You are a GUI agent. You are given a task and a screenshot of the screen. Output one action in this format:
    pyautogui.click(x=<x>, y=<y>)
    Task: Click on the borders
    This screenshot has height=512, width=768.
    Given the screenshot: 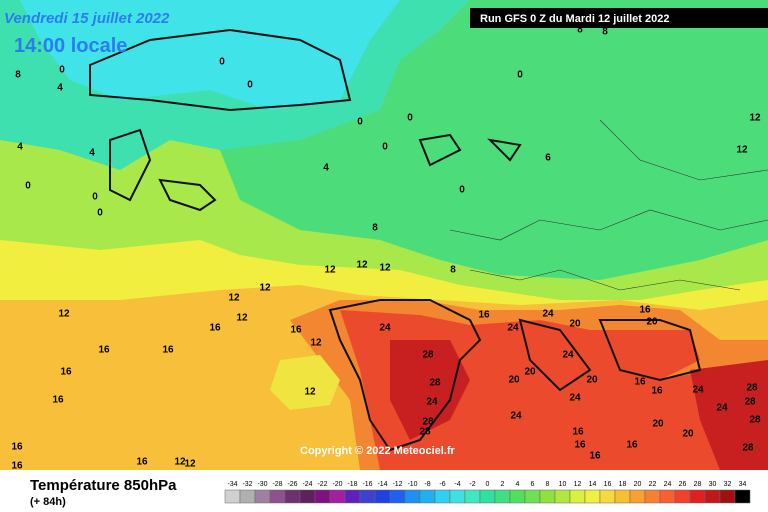 What is the action you would take?
    pyautogui.click(x=608, y=205)
    